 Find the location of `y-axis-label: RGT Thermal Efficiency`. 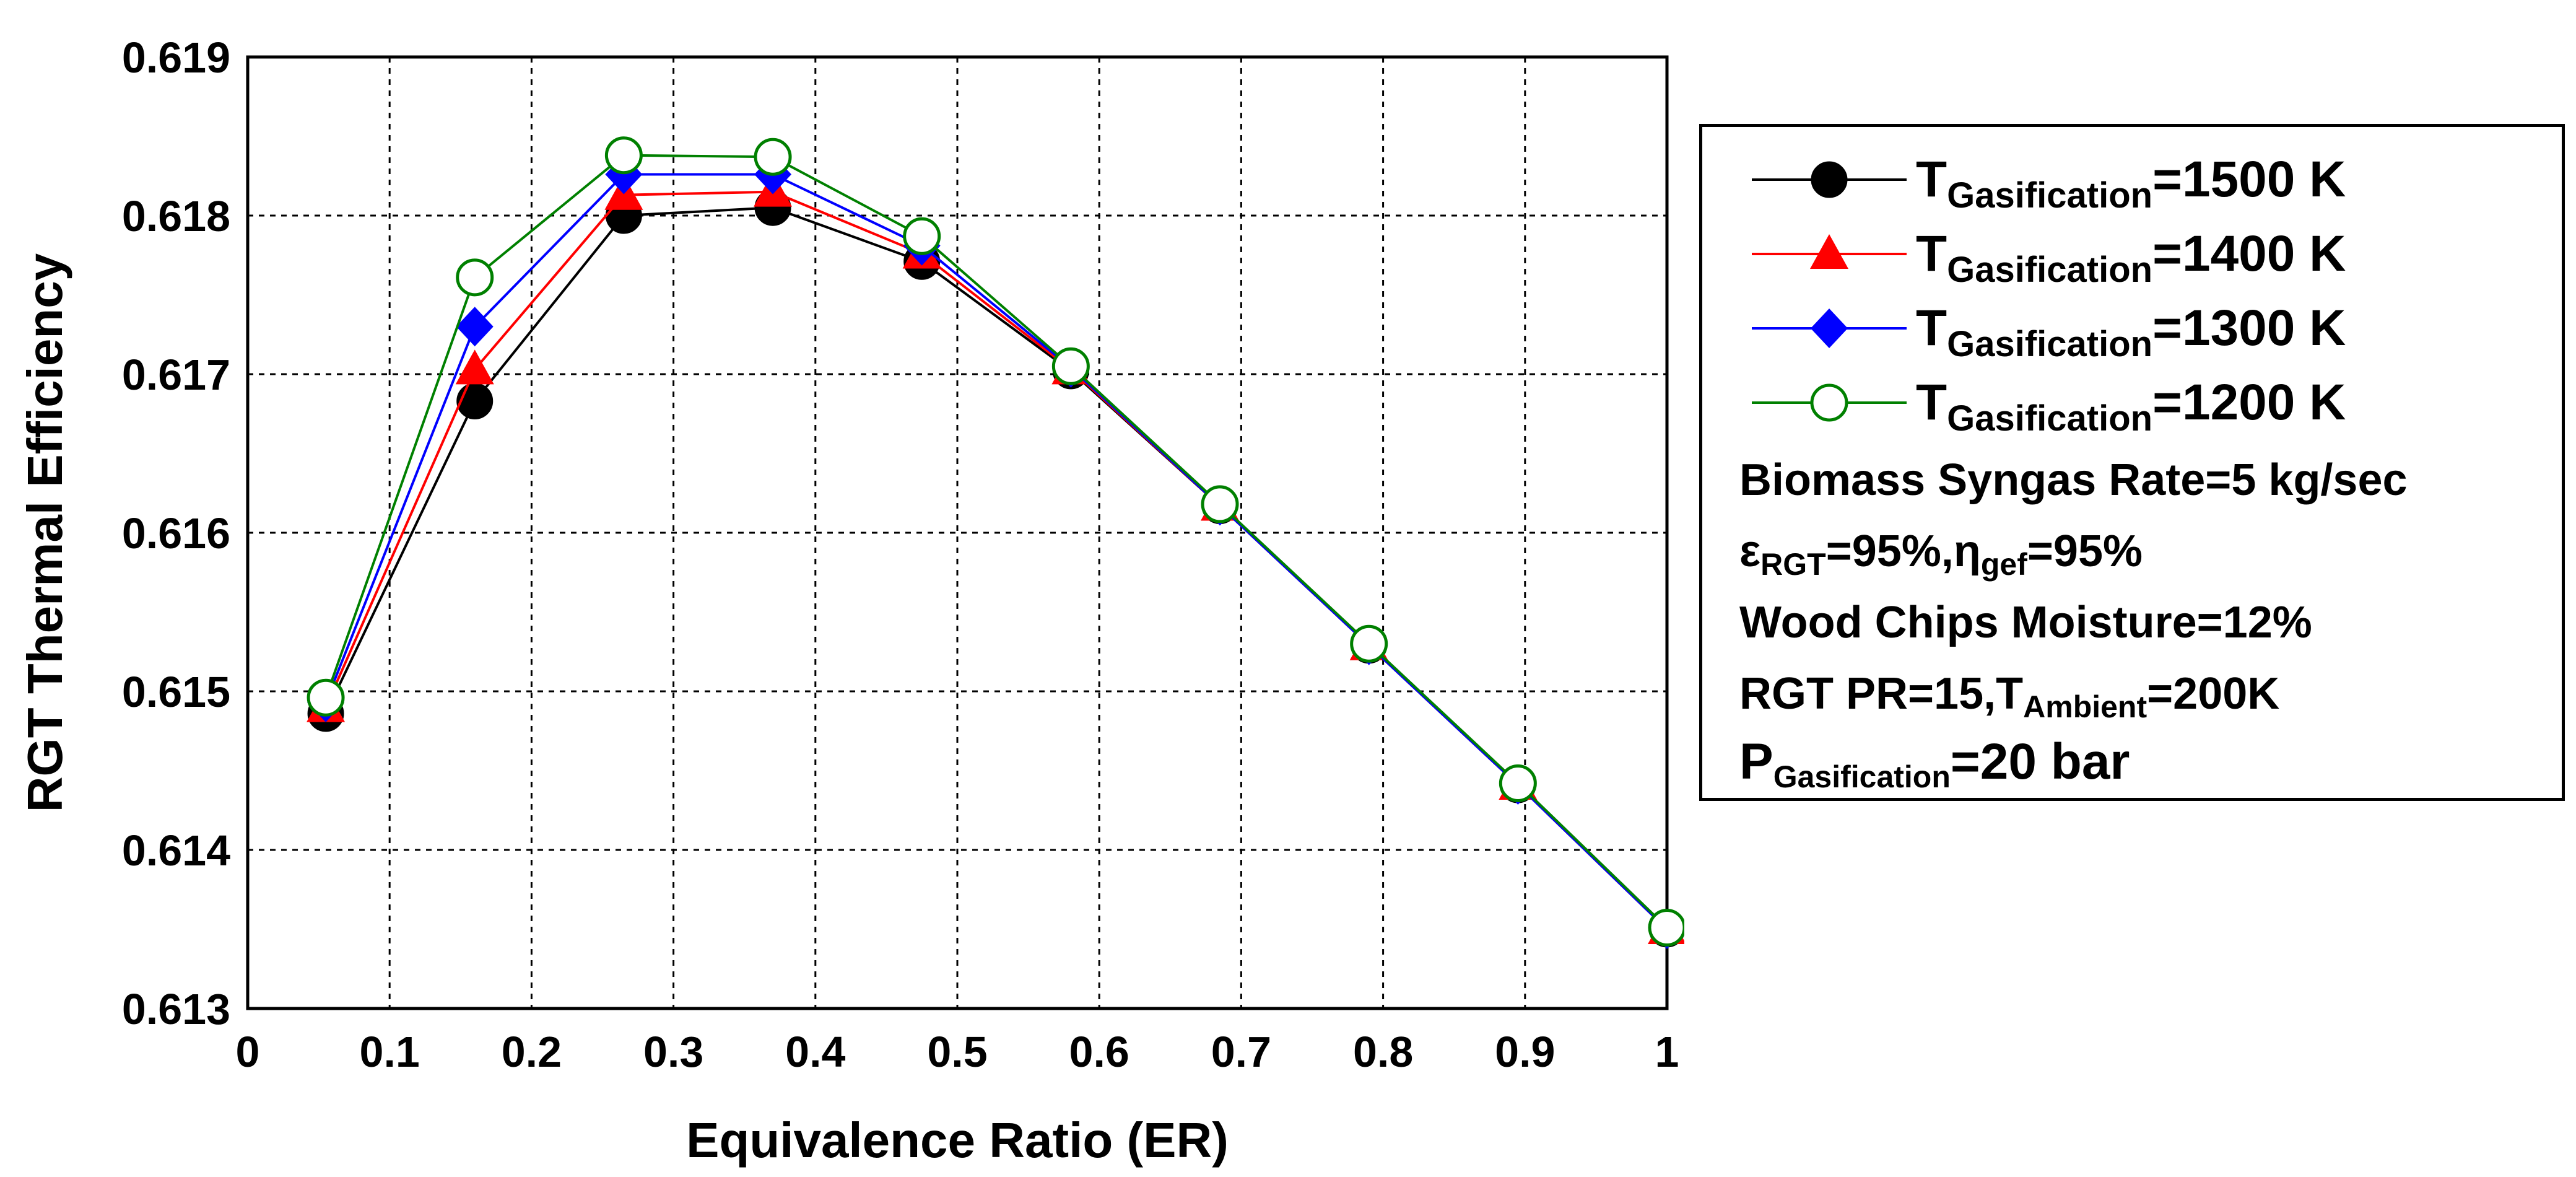

y-axis-label: RGT Thermal Efficiency is located at coordinates (44, 532).